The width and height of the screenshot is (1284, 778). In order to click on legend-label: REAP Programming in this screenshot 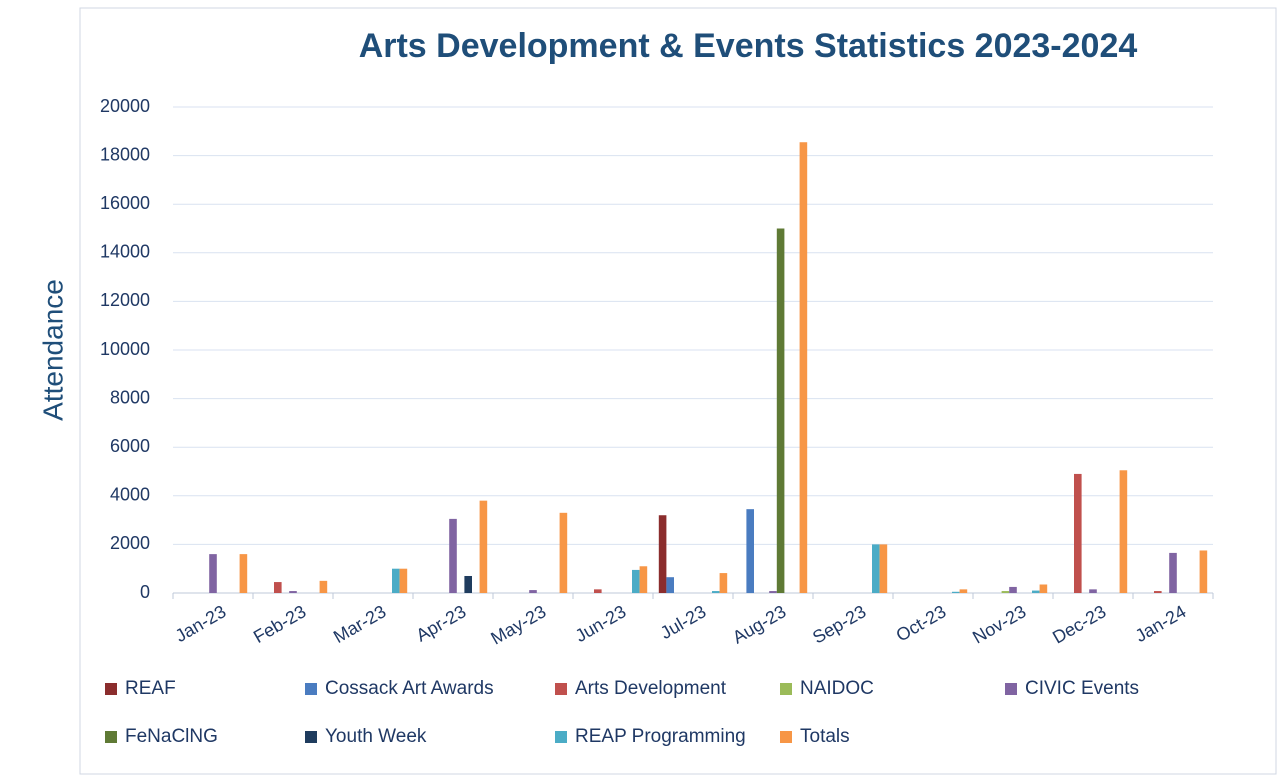, I will do `click(660, 736)`.